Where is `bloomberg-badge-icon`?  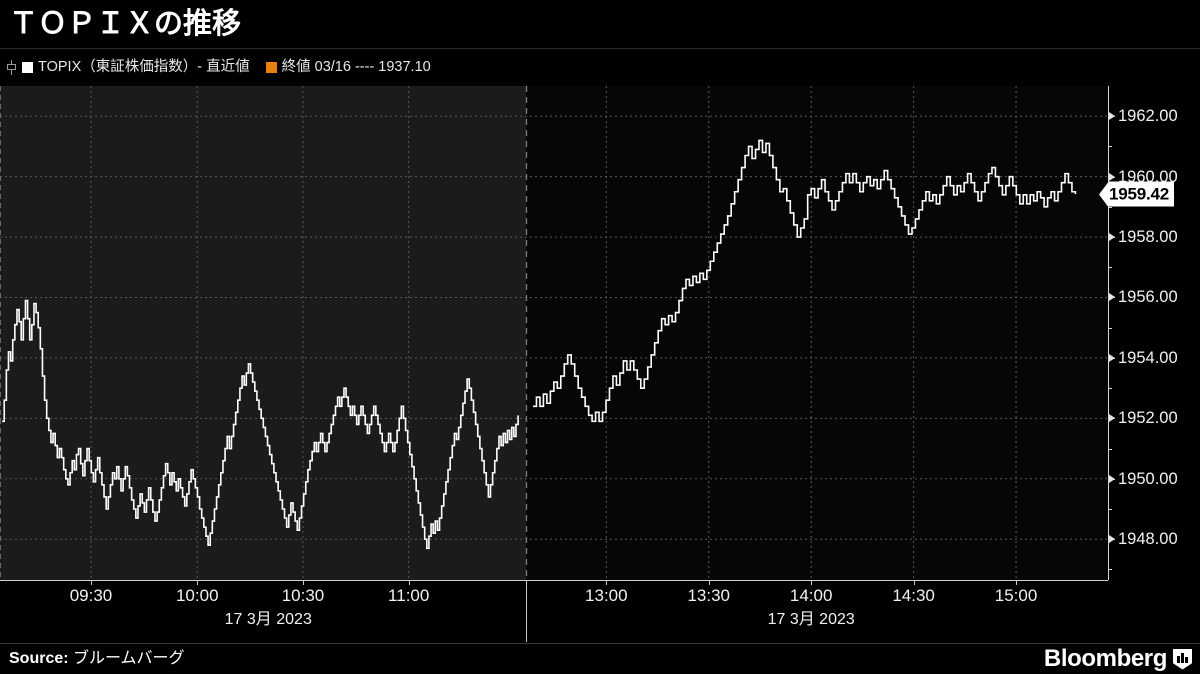
bloomberg-badge-icon is located at coordinates (1182, 659).